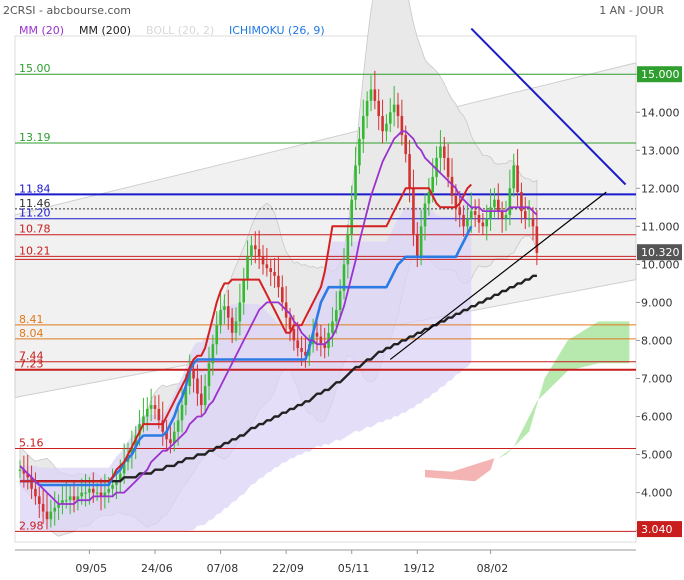 Image resolution: width=684 pixels, height=580 pixels. Describe the element at coordinates (498, 275) in the screenshot. I see `trendline-support` at that location.